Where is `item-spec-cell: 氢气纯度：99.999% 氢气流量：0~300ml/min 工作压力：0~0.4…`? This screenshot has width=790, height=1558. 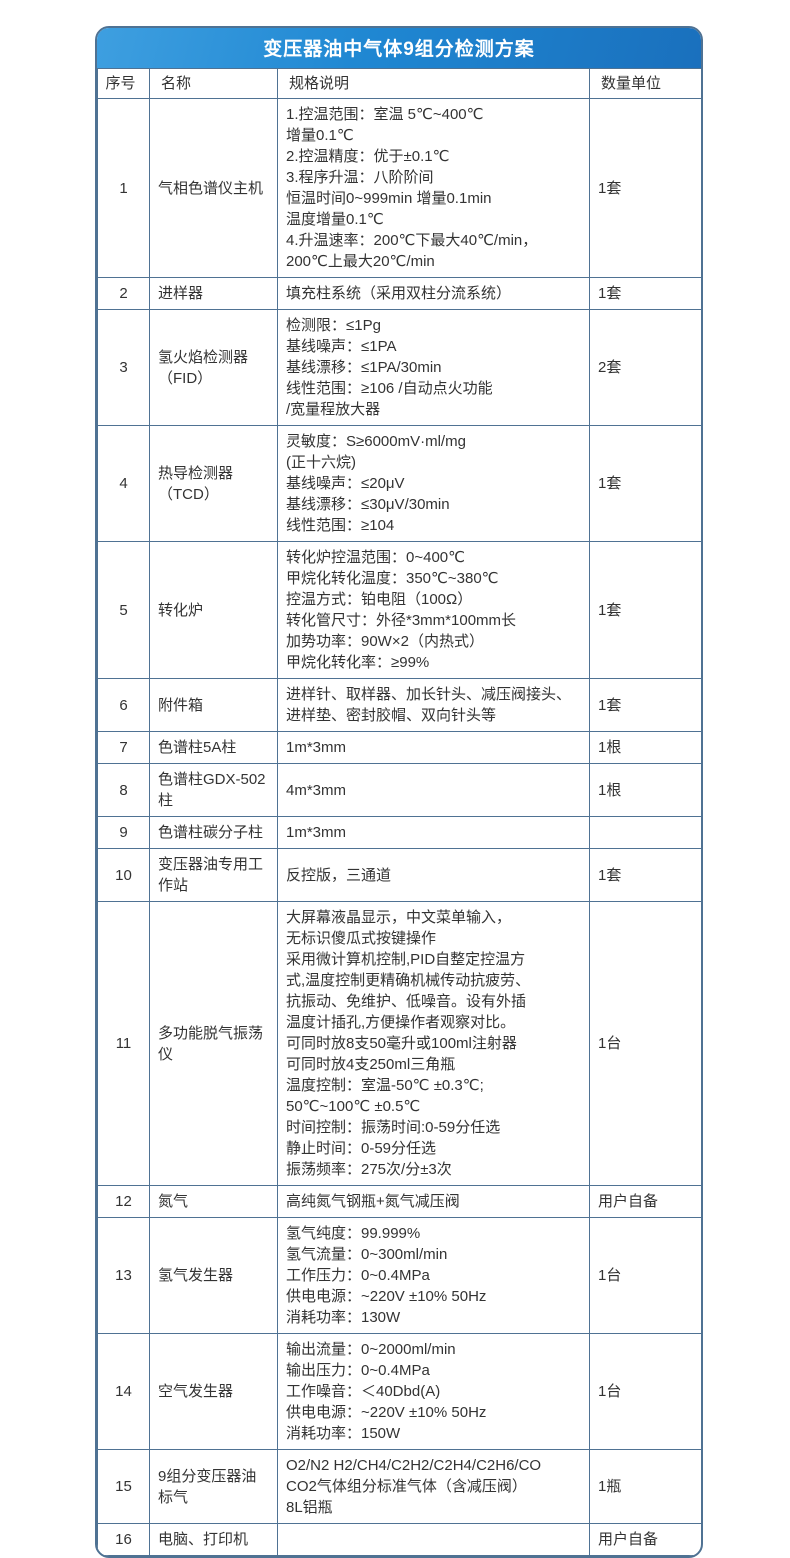
item-spec-cell: 氢气纯度：99.999% 氢气流量：0~300ml/min 工作压力：0~0.4… is located at coordinates (433, 1275).